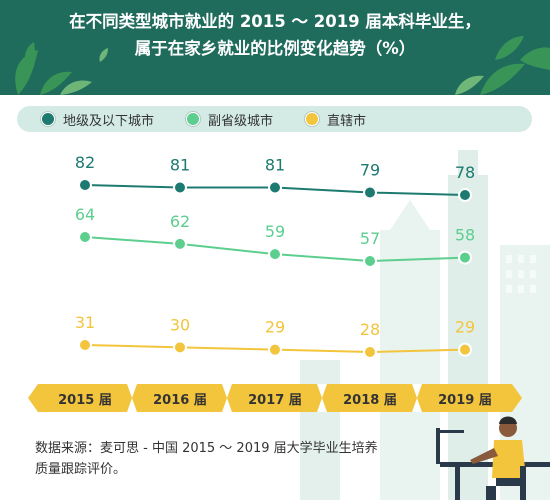 Image resolution: width=550 pixels, height=500 pixels. What do you see at coordinates (193, 119) in the screenshot?
I see `legend-swatch-subprovincial` at bounding box center [193, 119].